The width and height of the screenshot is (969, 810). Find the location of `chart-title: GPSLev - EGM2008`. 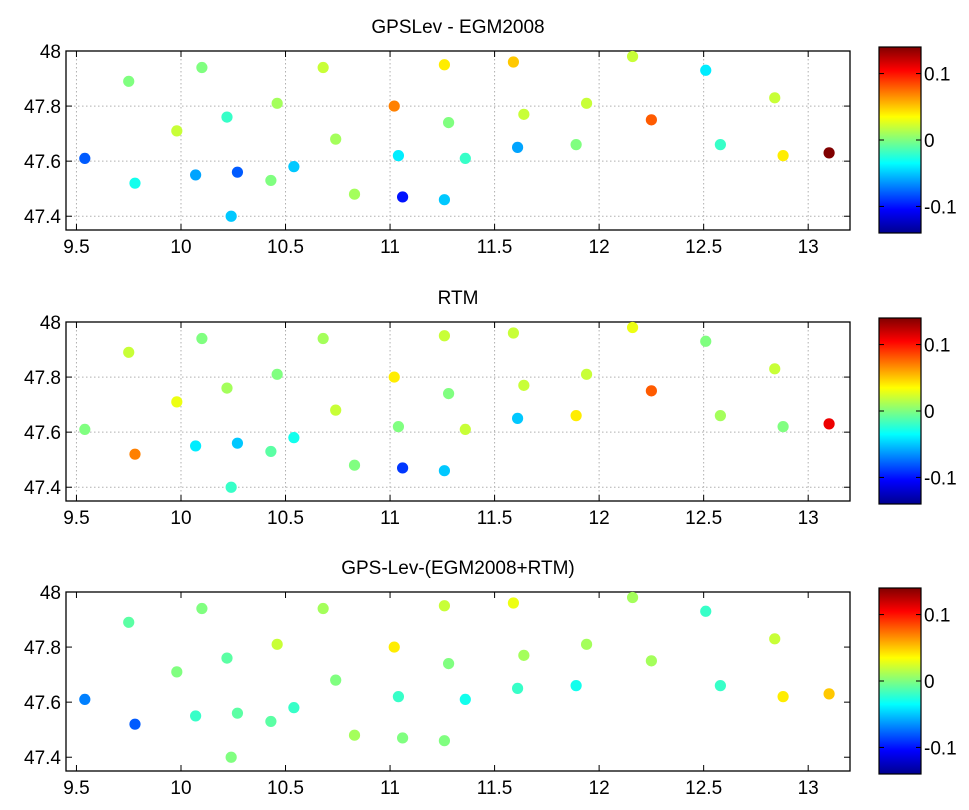

chart-title: GPSLev - EGM2008 is located at coordinates (457, 27).